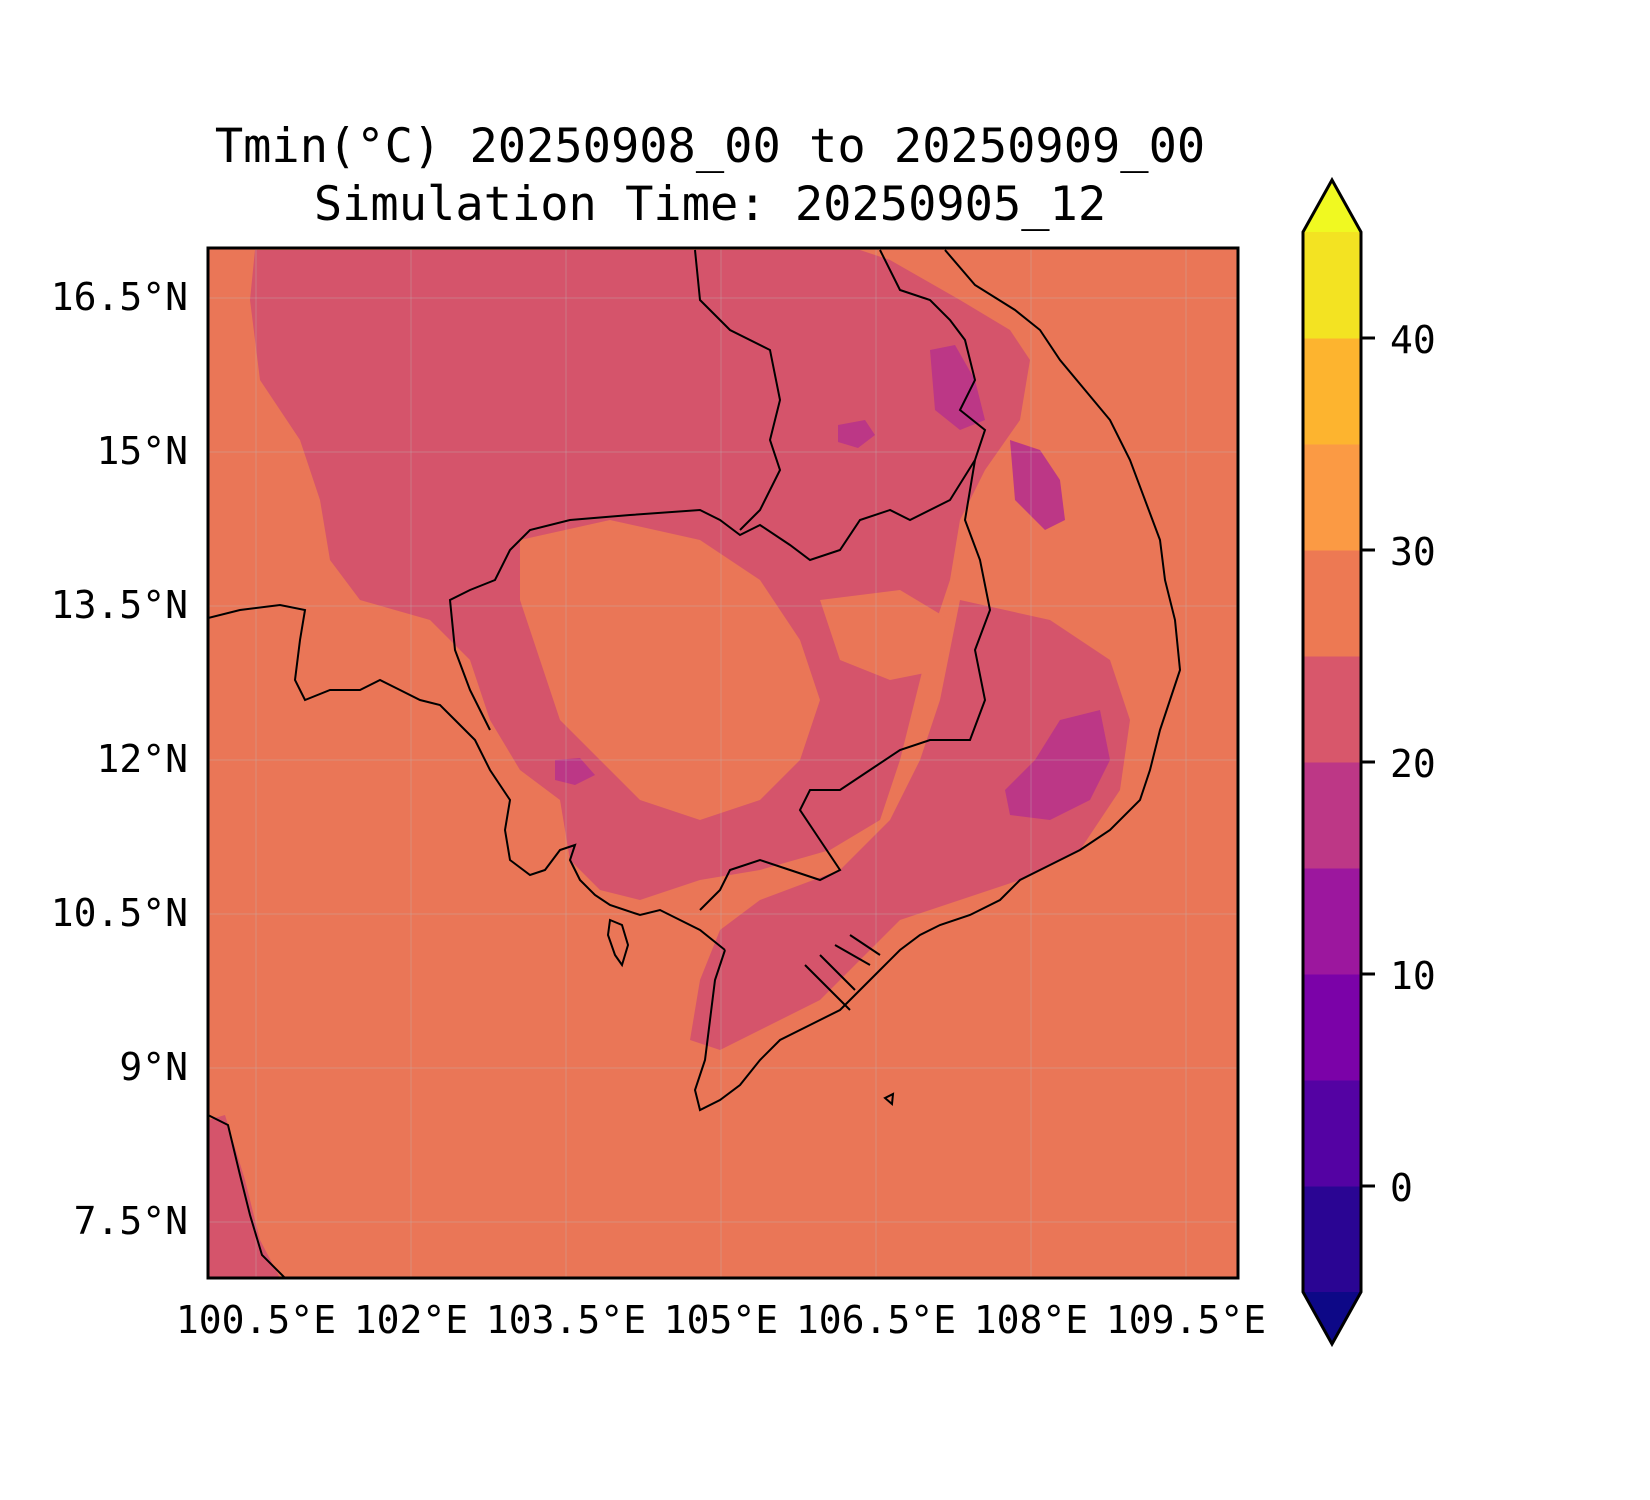 The height and width of the screenshot is (1500, 1650). I want to click on temperature-zone-25-30-inland, so click(670, 670).